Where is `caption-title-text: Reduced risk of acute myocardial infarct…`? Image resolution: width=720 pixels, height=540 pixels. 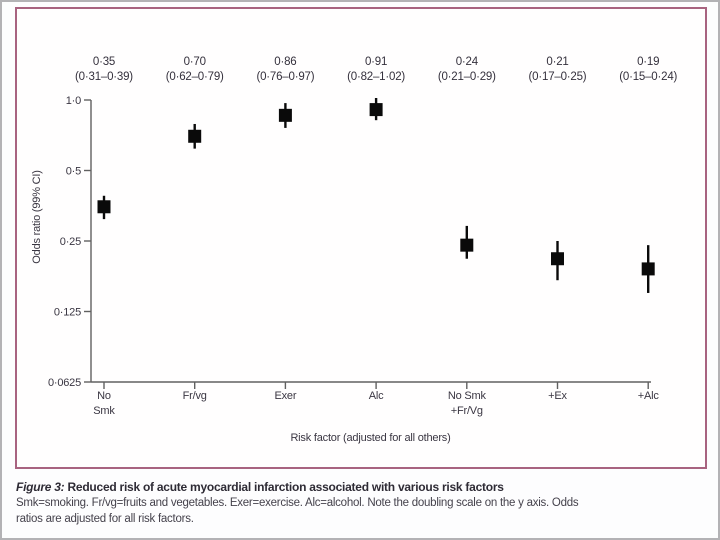 caption-title-text: Reduced risk of acute myocardial infarct… is located at coordinates (285, 487).